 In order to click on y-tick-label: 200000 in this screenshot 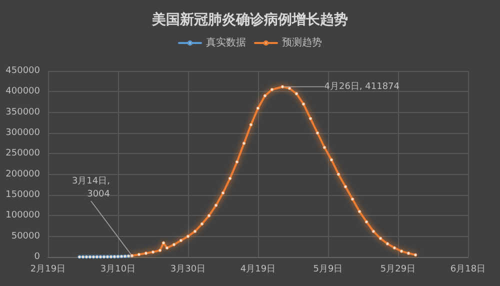, I will do `click(23, 174)`.